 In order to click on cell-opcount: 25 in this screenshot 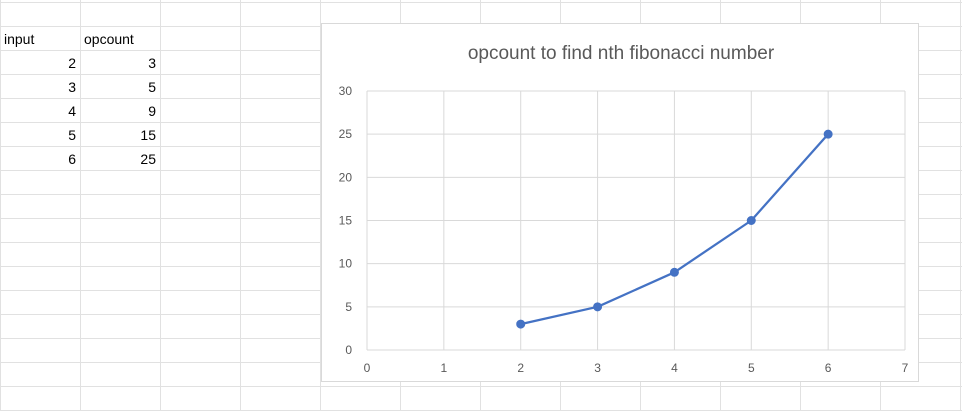, I will do `click(148, 159)`.